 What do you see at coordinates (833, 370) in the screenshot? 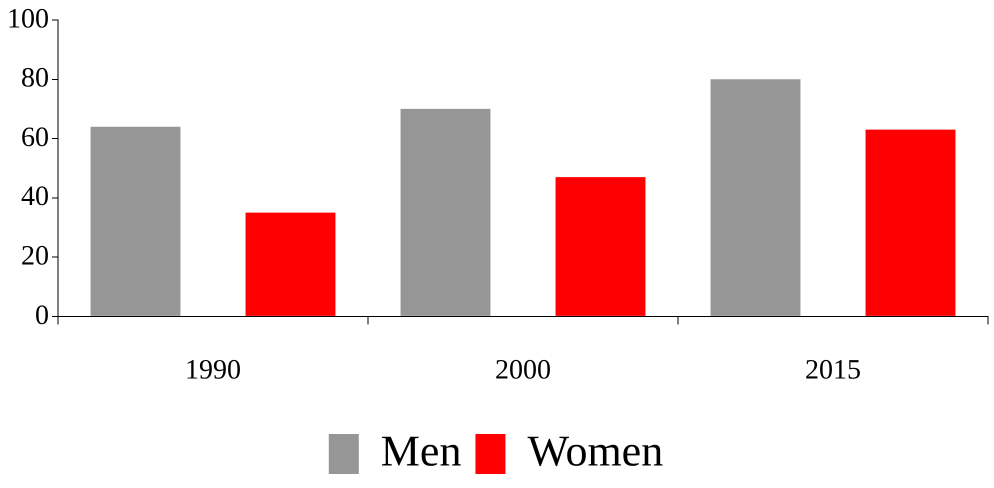
I see `x-tick-label: 2015` at bounding box center [833, 370].